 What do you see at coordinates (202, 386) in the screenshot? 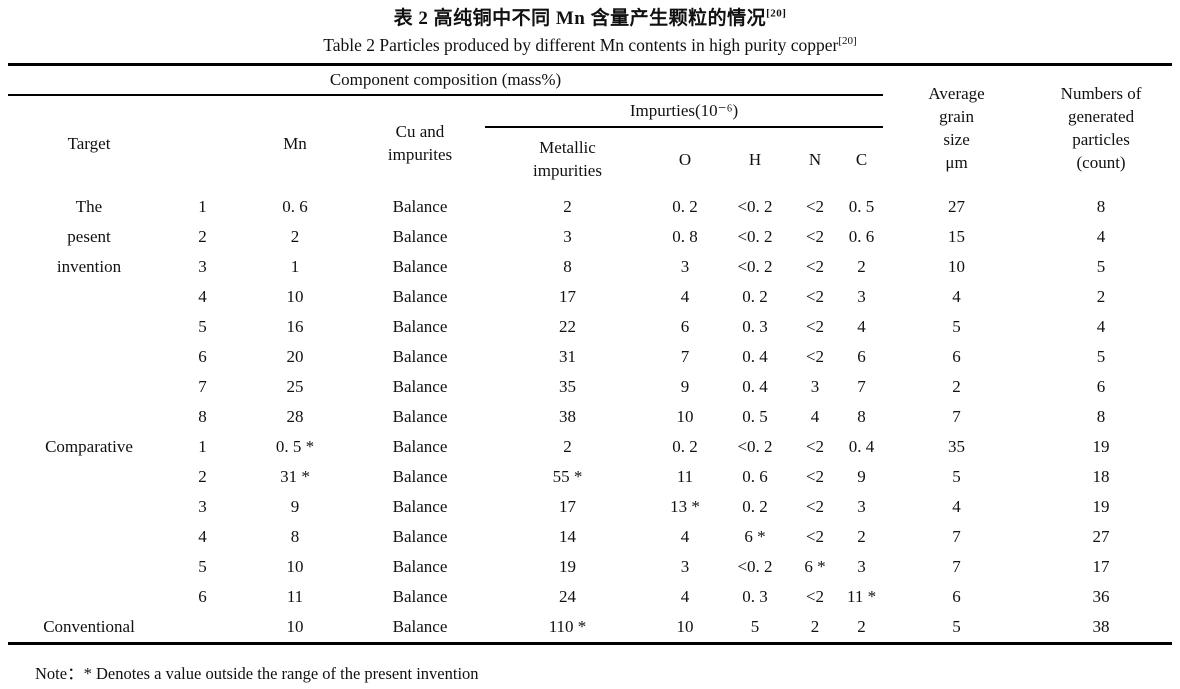
I see `cell-sample-number: 7` at bounding box center [202, 386].